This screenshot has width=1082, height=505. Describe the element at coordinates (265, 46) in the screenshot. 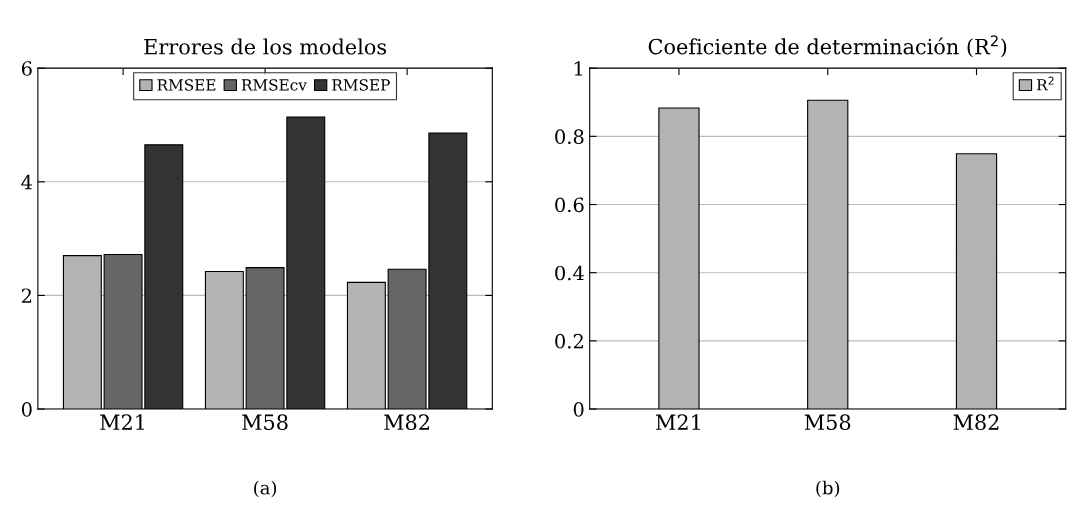

I see `chart-title: Errores de los modelos` at that location.